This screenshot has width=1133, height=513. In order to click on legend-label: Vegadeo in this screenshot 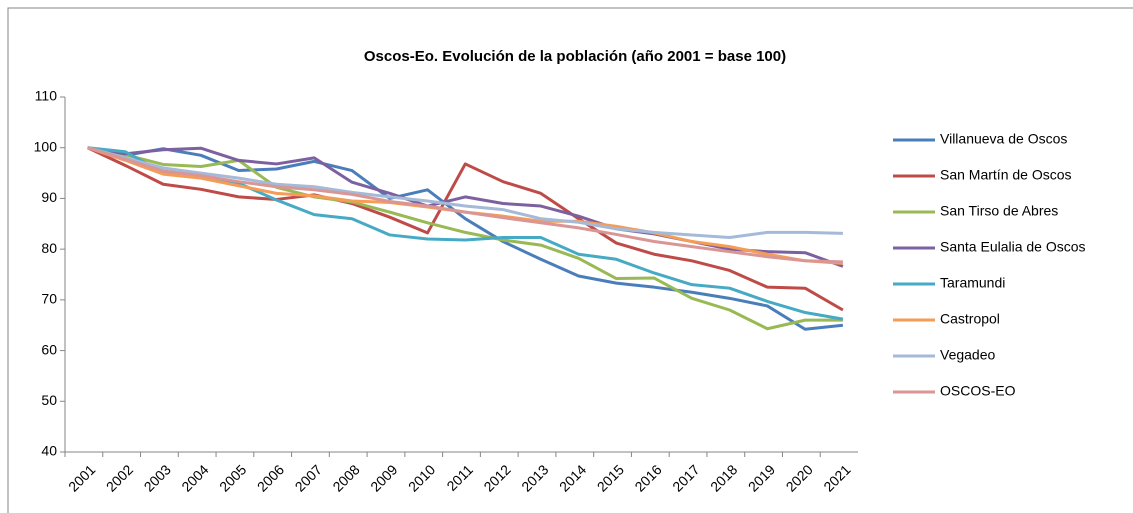, I will do `click(967, 355)`.